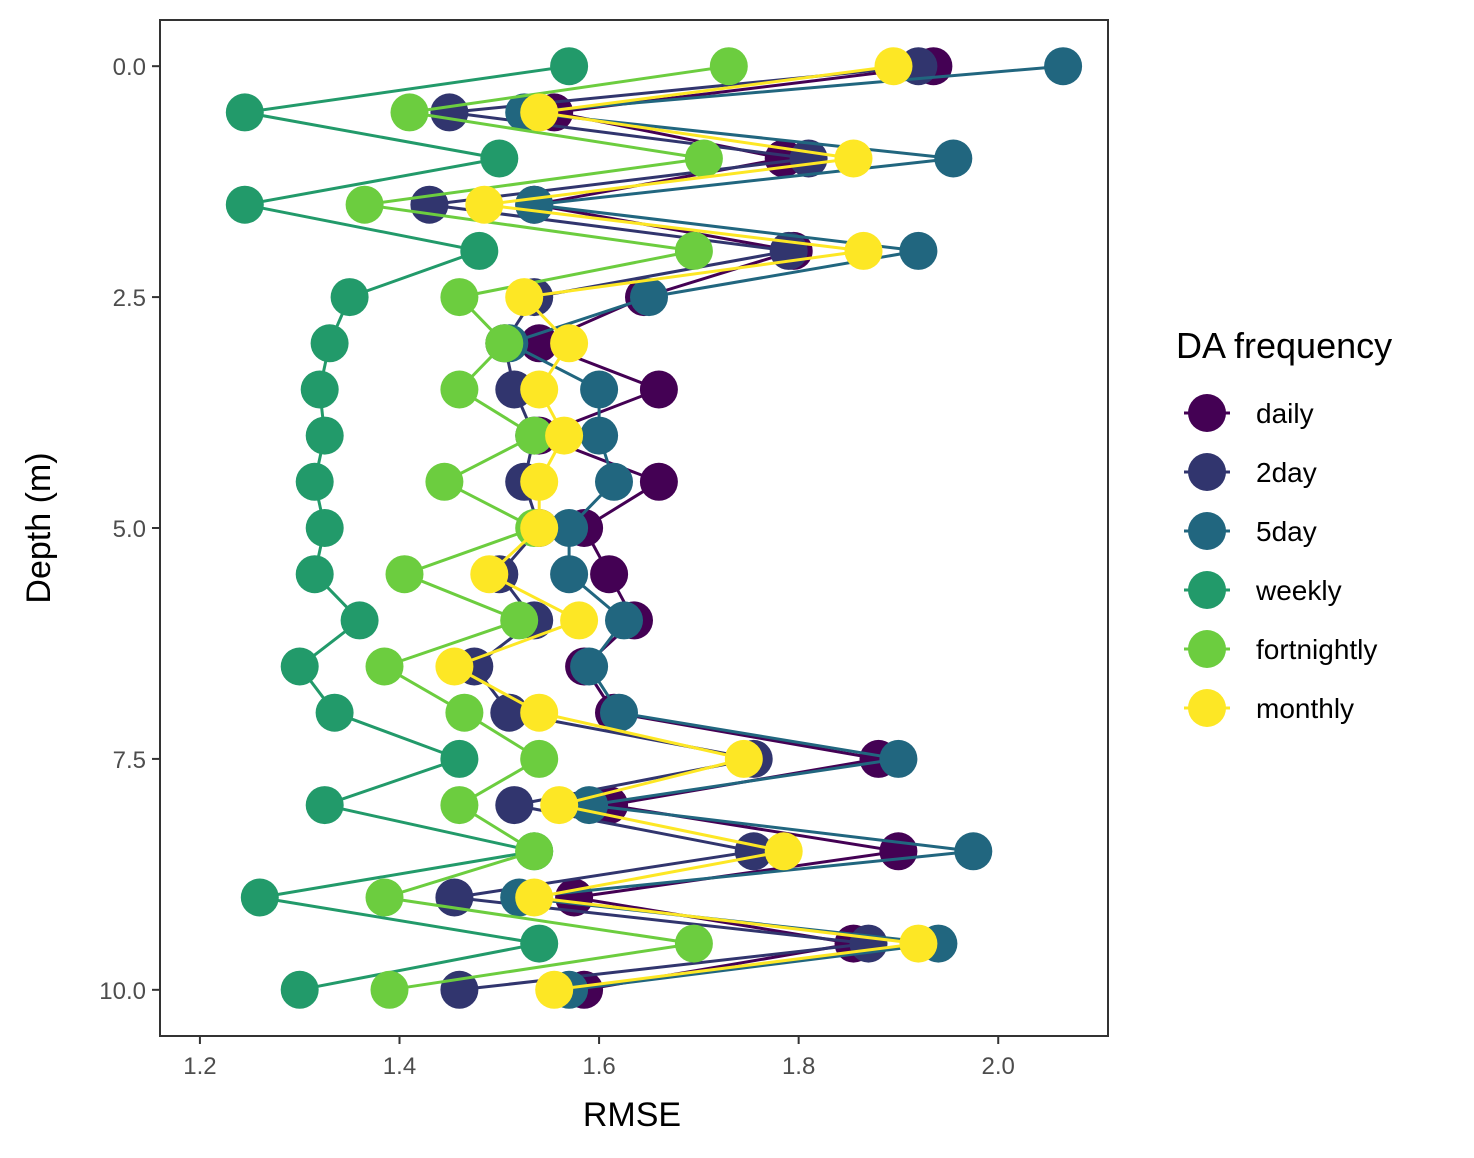 The width and height of the screenshot is (1474, 1158). What do you see at coordinates (1269, 708) in the screenshot?
I see `legend-item-monthly: monthly` at bounding box center [1269, 708].